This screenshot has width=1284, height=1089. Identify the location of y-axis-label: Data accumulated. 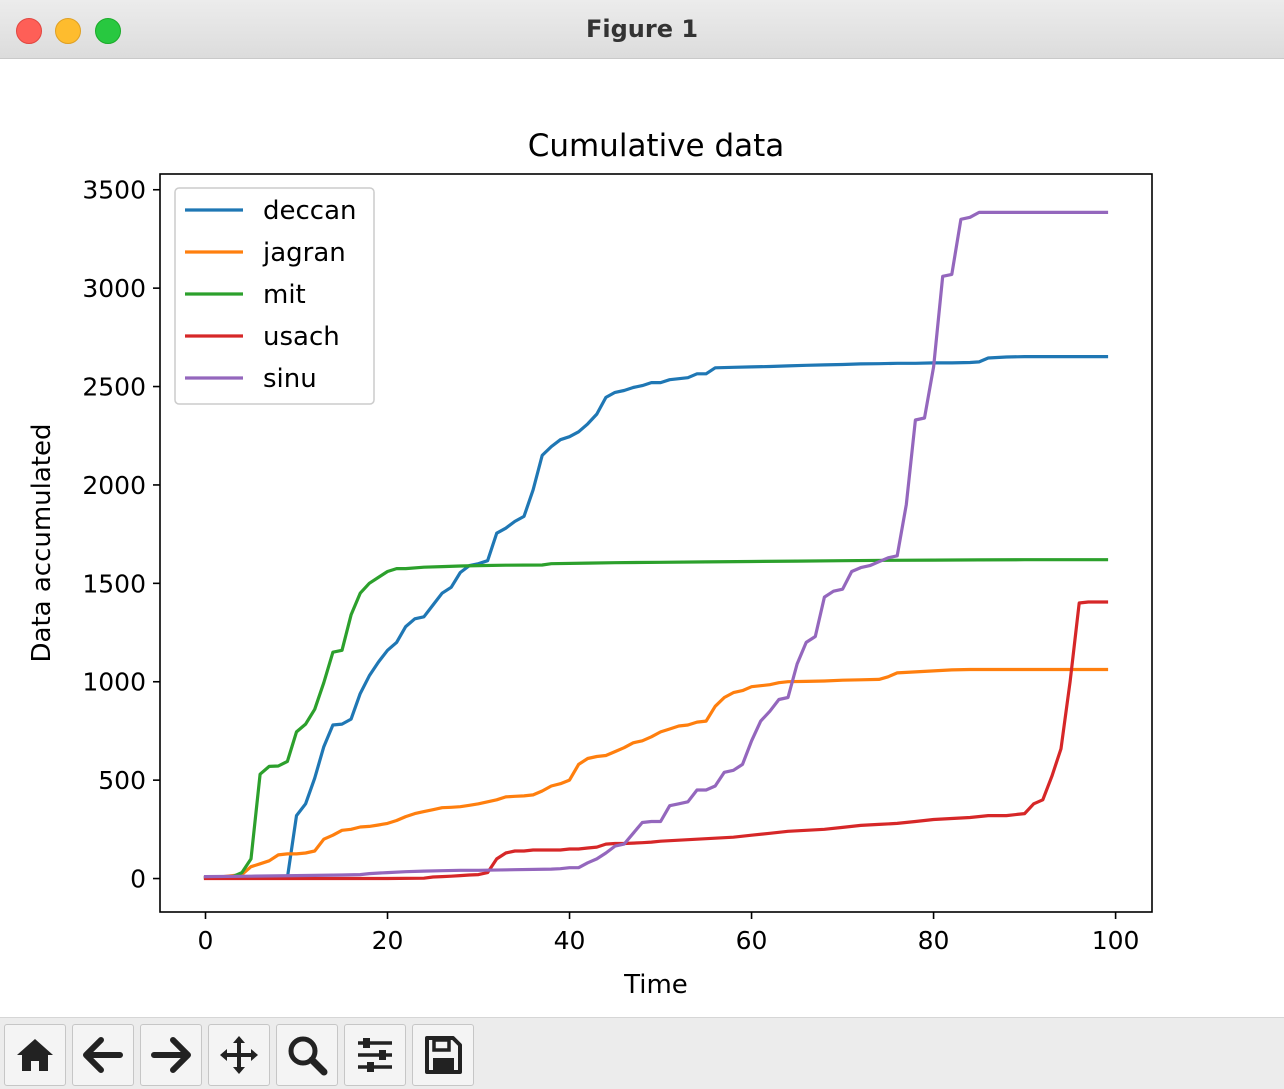
(42, 542).